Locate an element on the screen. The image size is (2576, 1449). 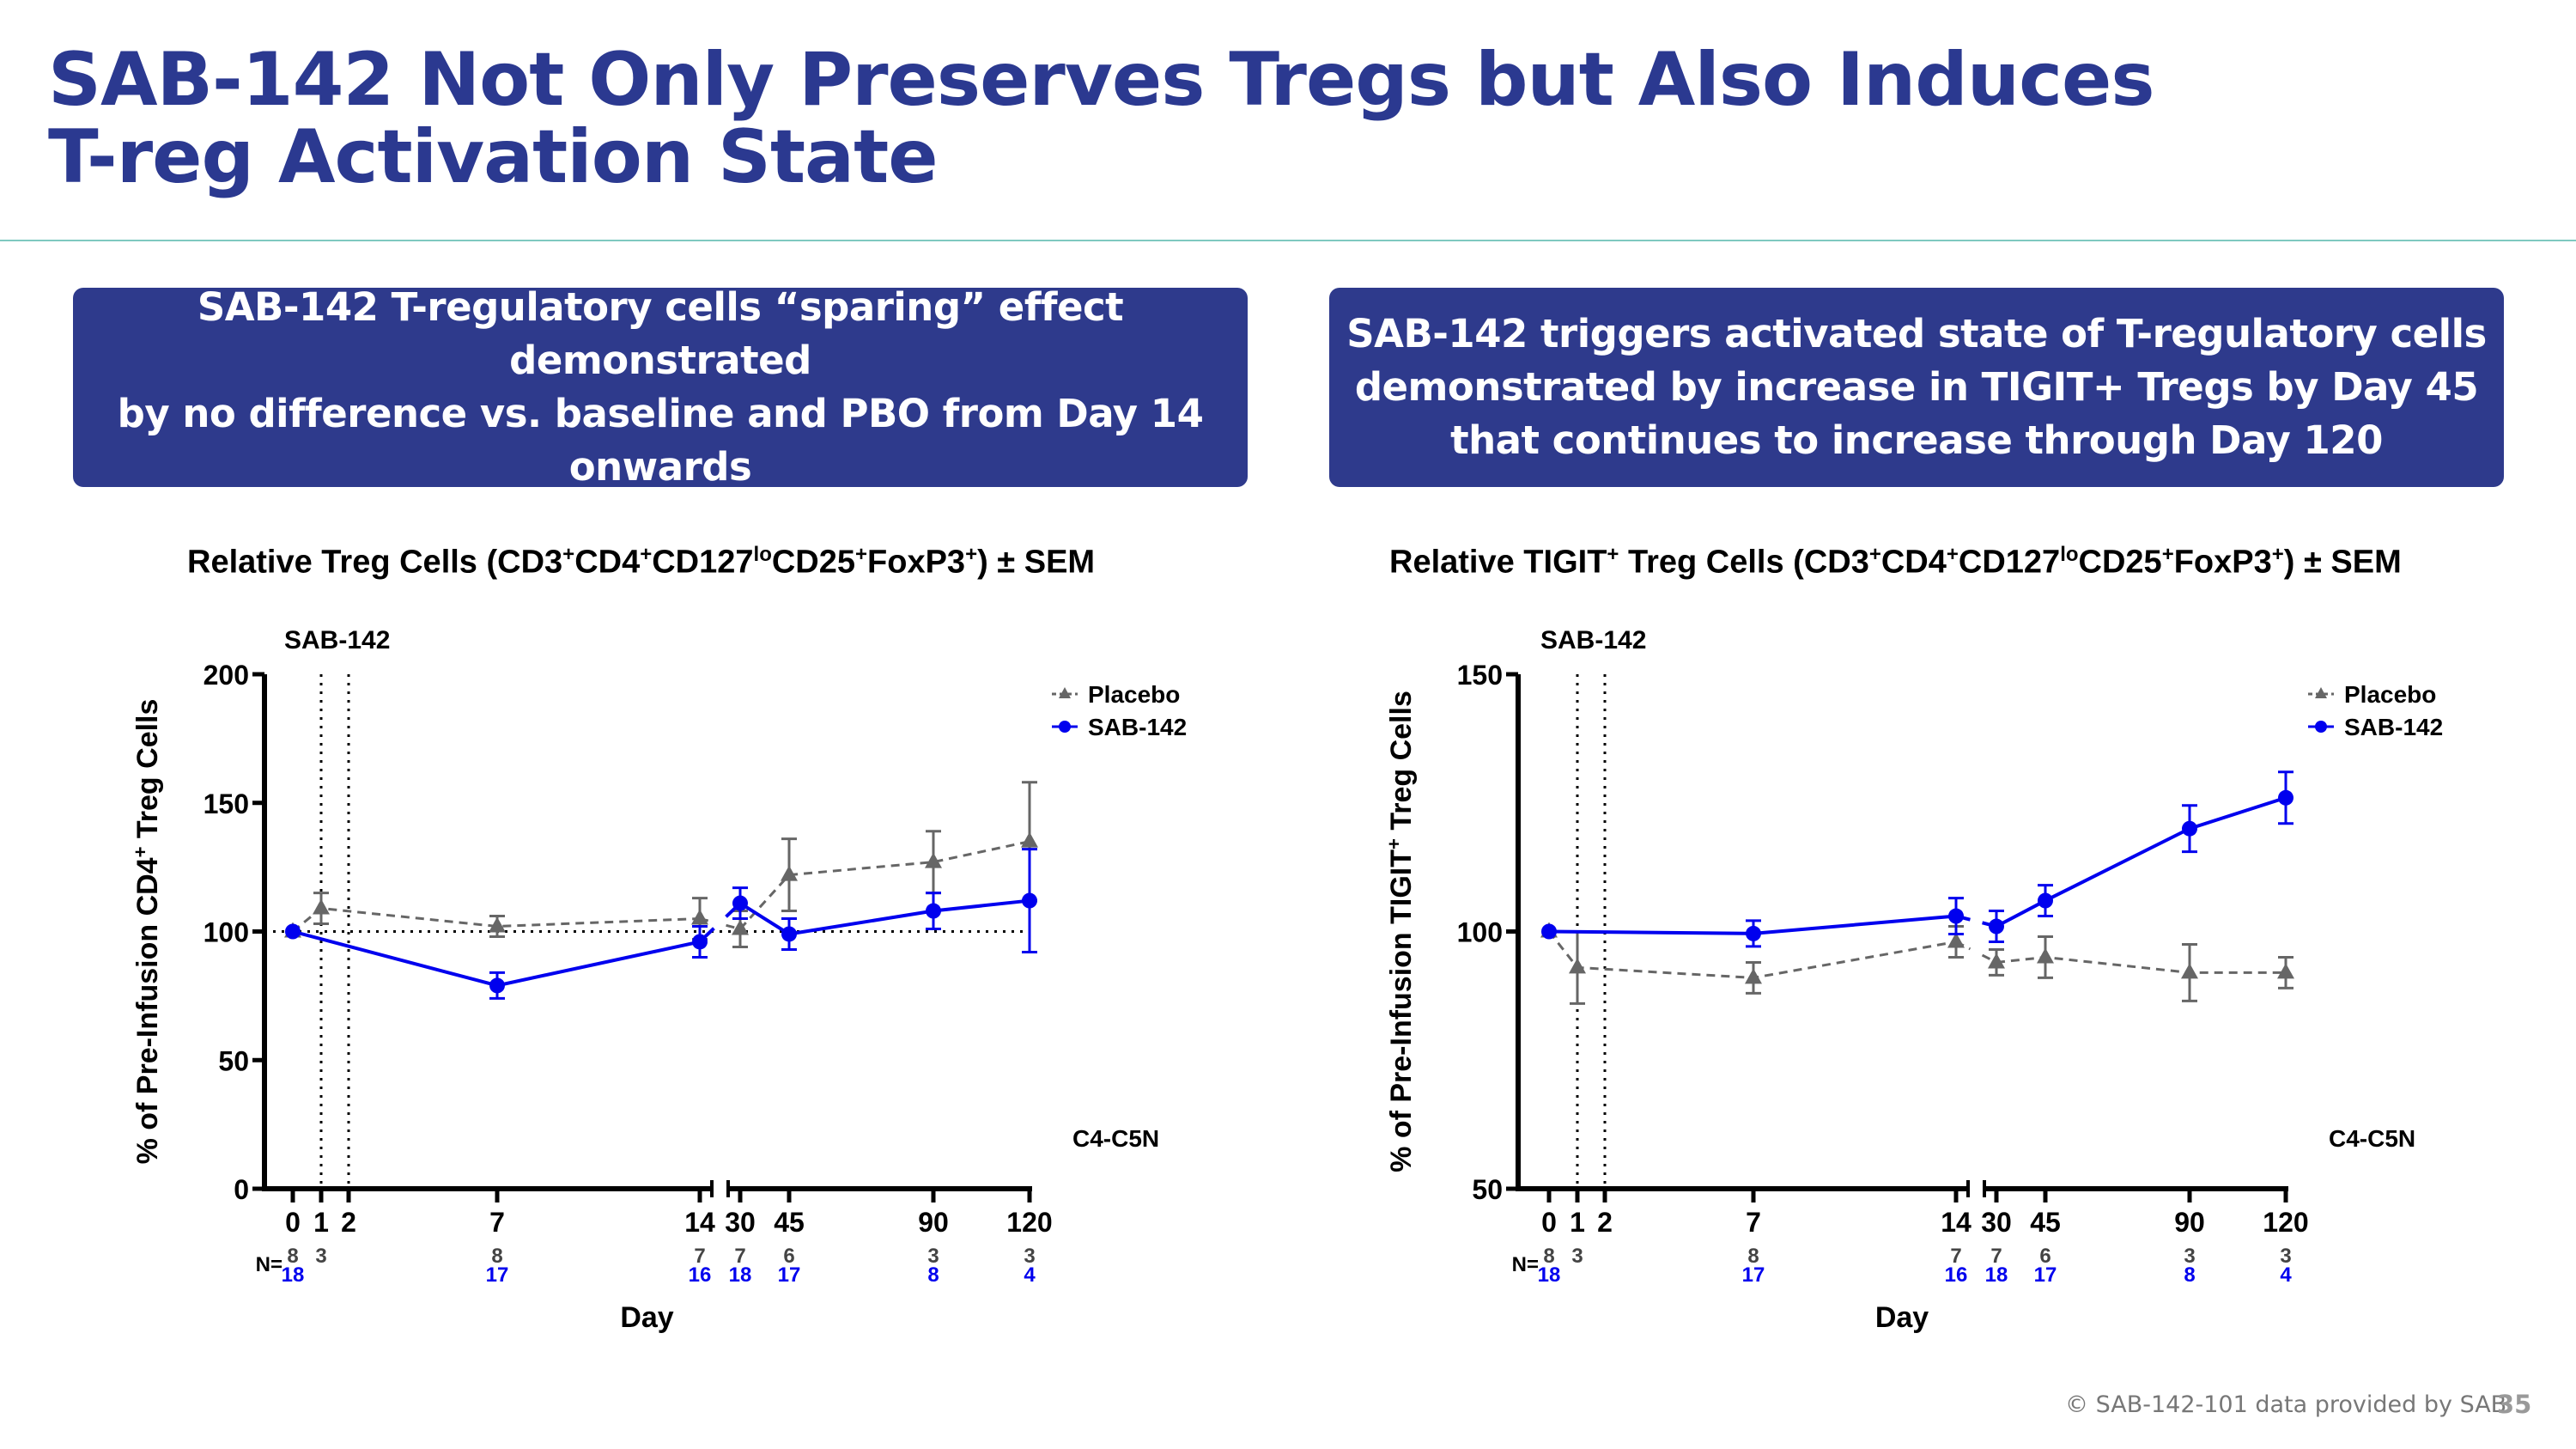
legend-circle-icon is located at coordinates (2321, 727).